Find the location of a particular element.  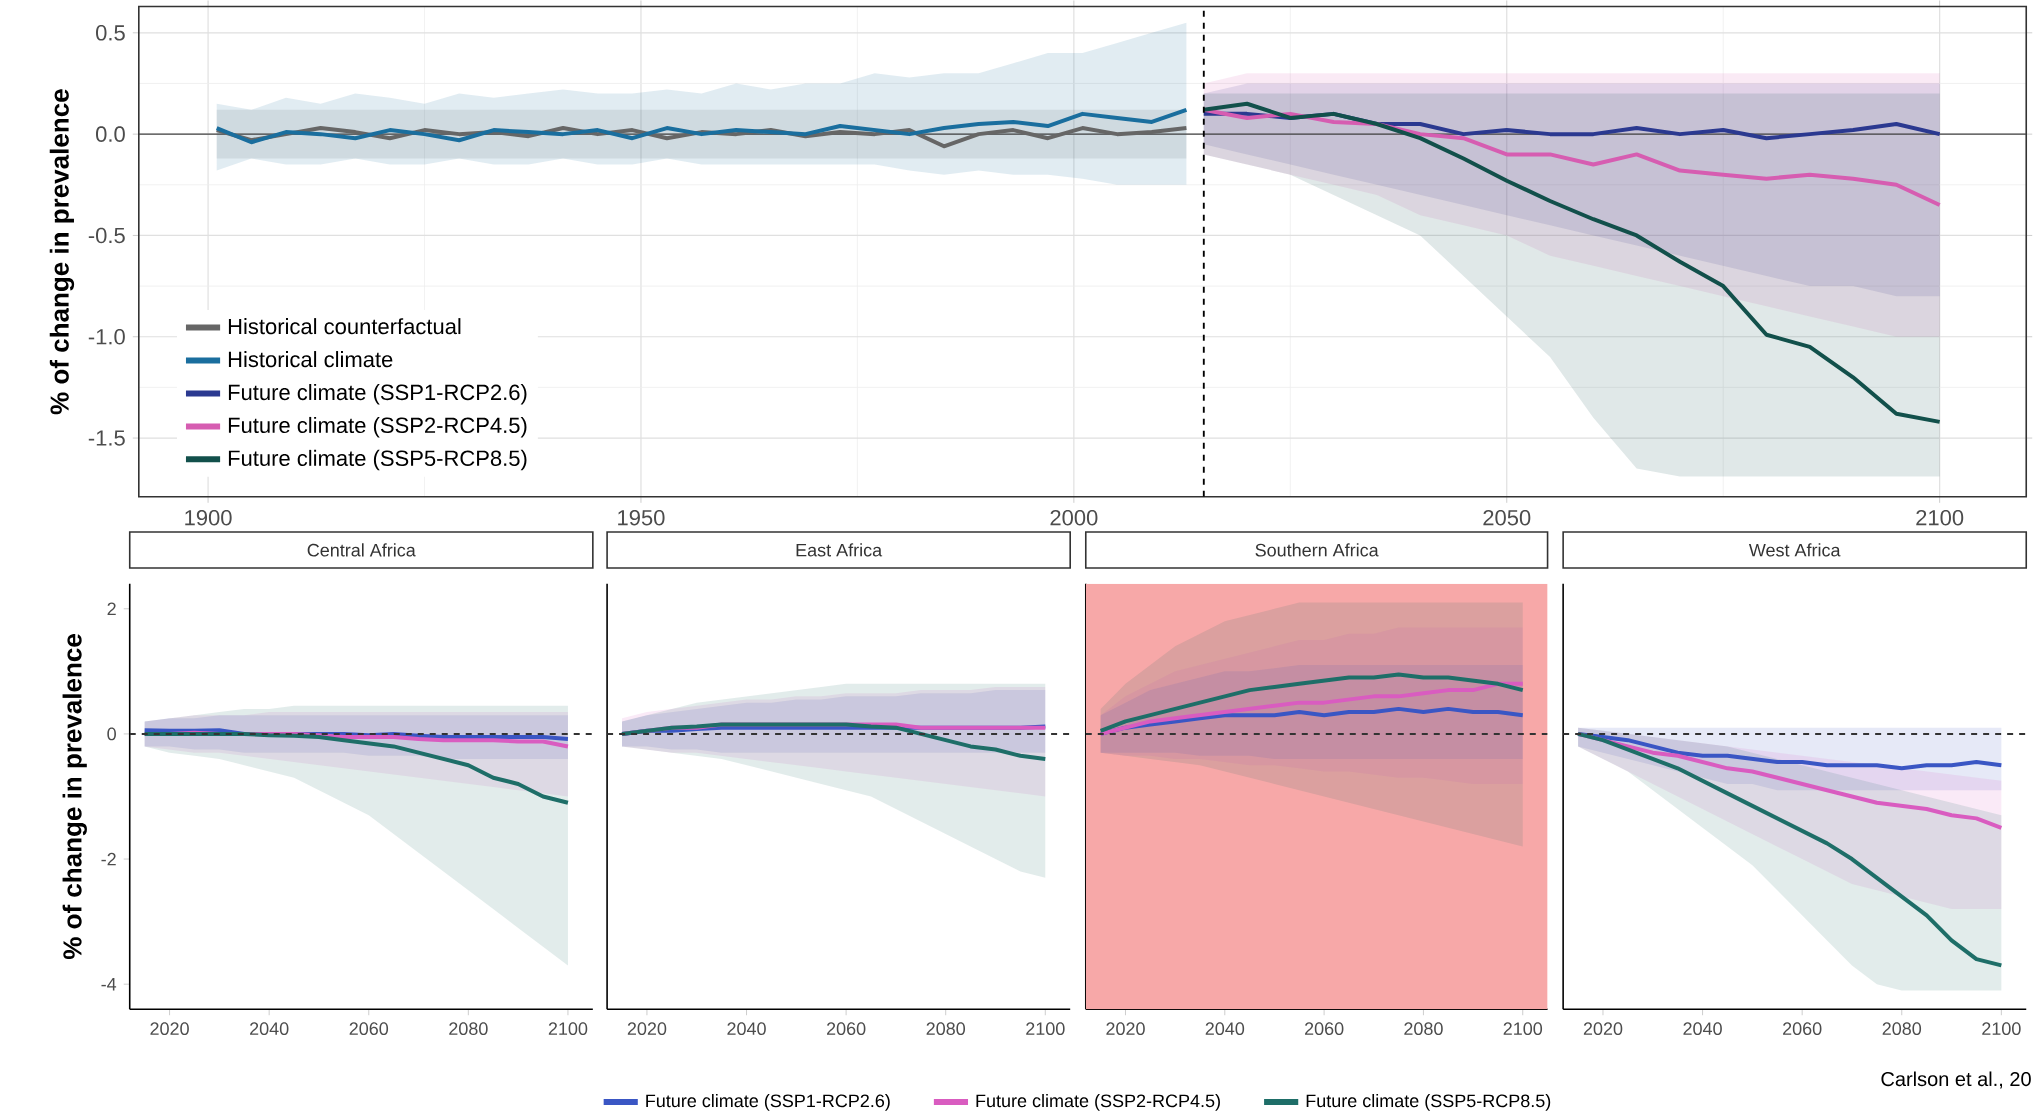

y-tick-label: -1.5 is located at coordinates (106, 438).